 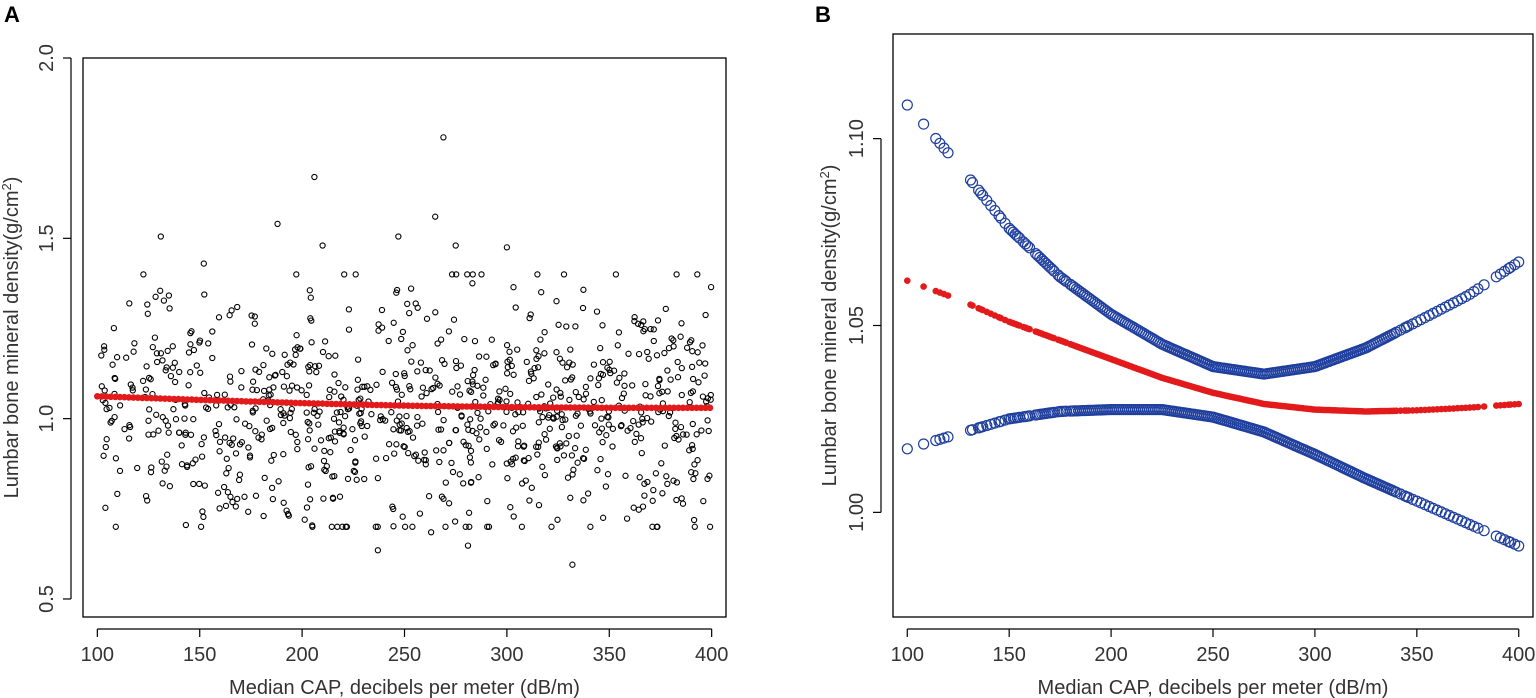 What do you see at coordinates (1416, 655) in the screenshot?
I see `x-tick-label: 350` at bounding box center [1416, 655].